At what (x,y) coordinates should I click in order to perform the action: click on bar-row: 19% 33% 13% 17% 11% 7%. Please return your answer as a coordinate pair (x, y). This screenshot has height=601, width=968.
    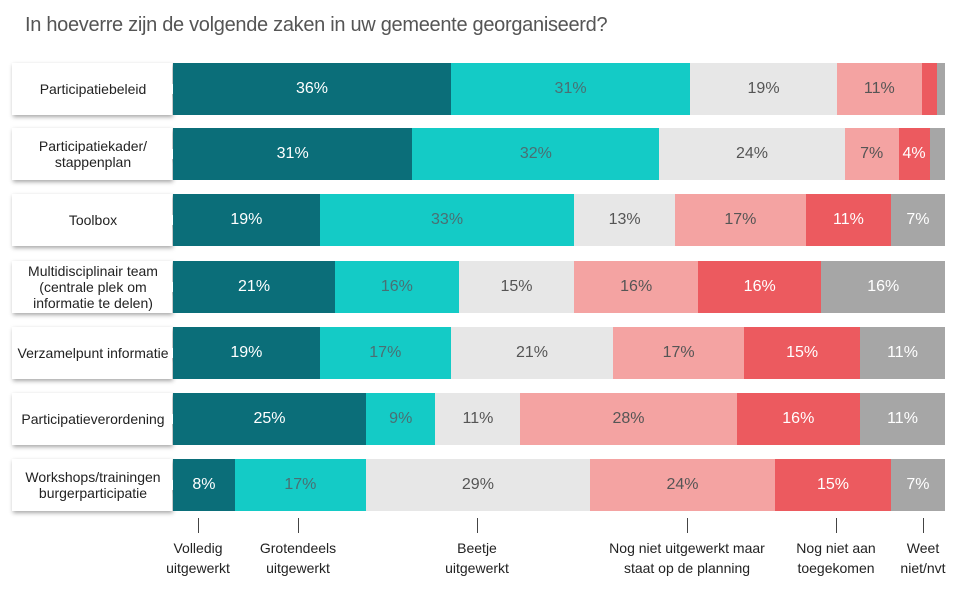
    Looking at the image, I should click on (559, 220).